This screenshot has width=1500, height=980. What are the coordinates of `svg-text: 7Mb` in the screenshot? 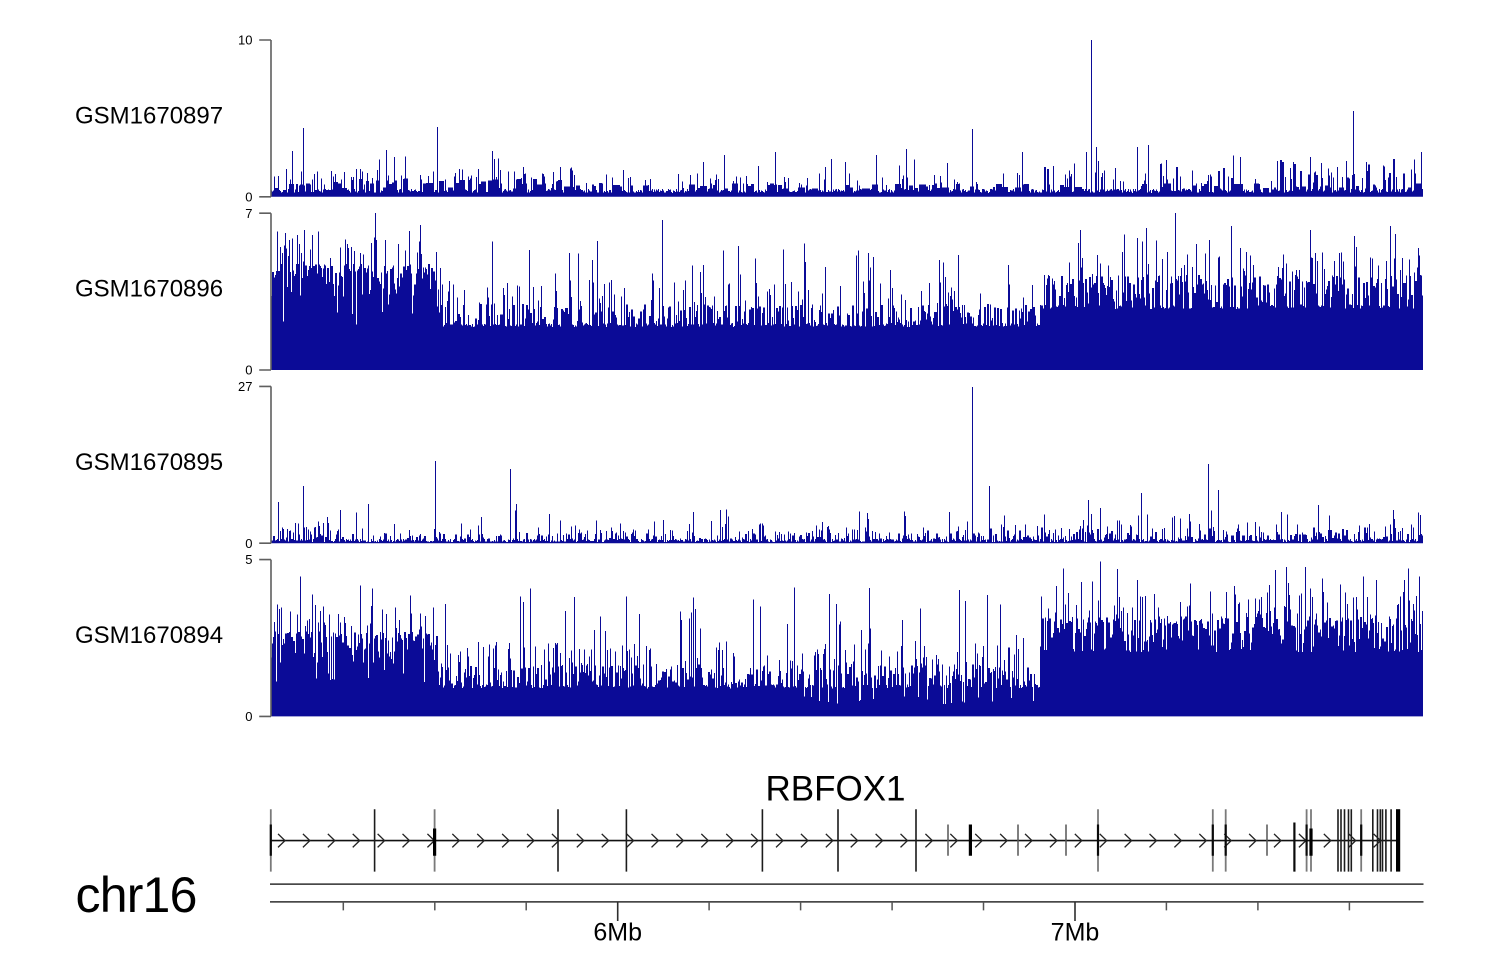 It's located at (1075, 933).